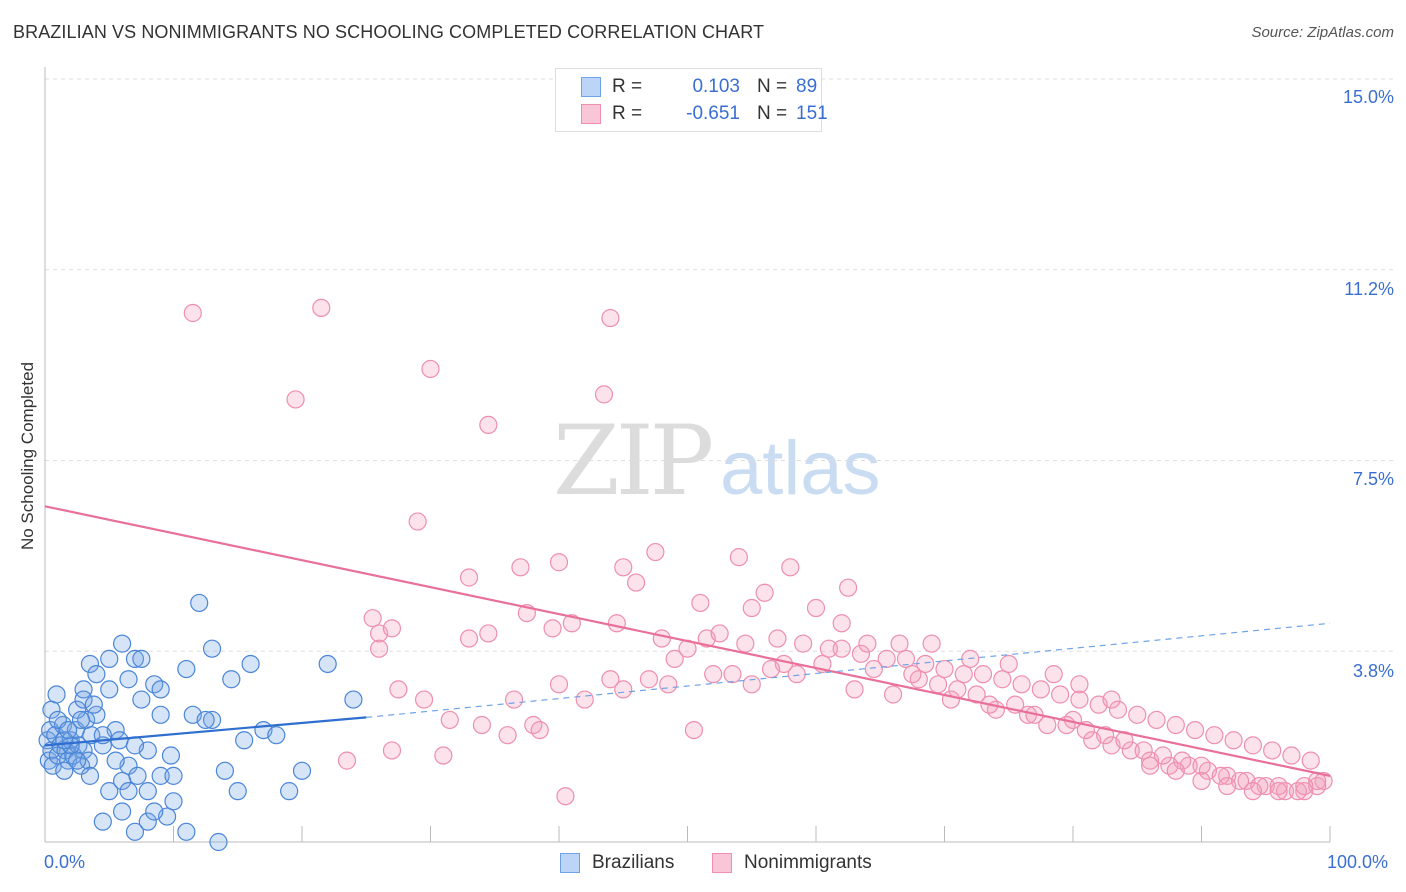  I want to click on legend-label: Brazilians, so click(633, 862).